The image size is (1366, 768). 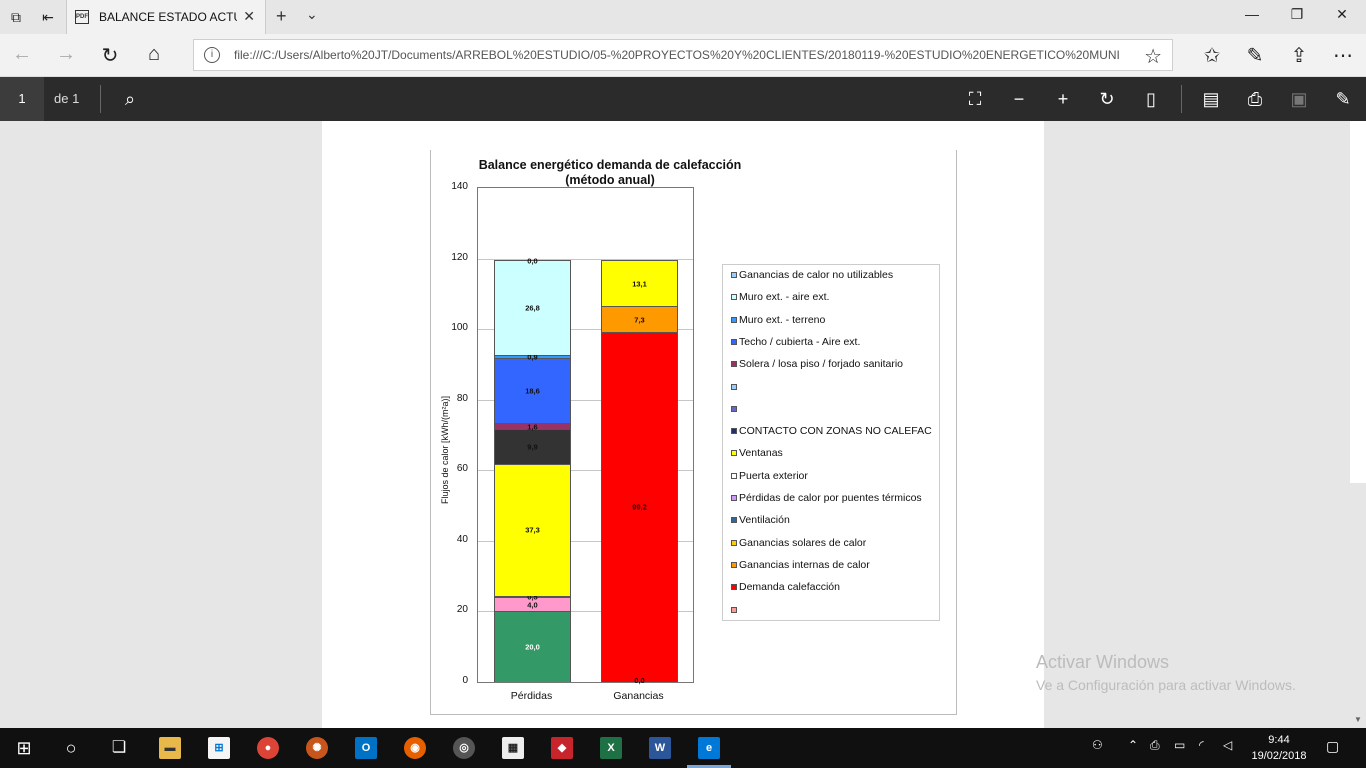 I want to click on print-icon: ⎙, so click(x=1255, y=99).